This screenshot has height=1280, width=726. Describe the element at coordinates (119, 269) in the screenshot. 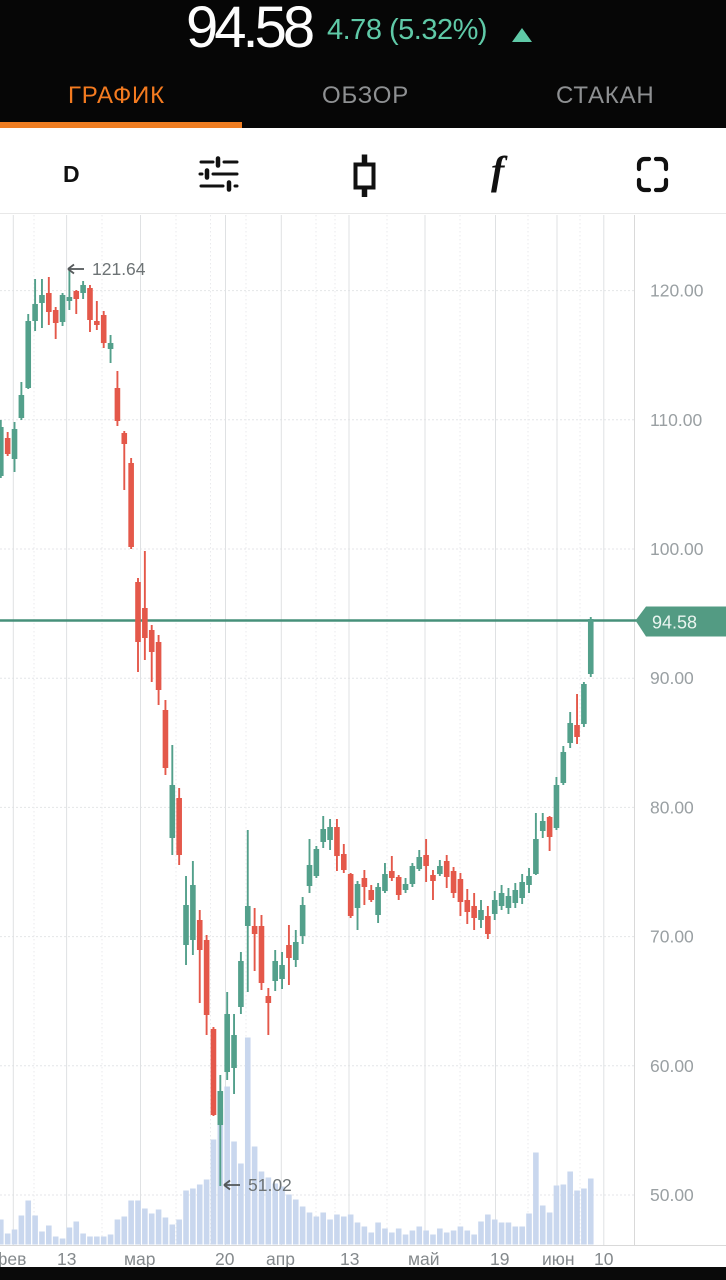

I see `svg-text: 121.64` at that location.